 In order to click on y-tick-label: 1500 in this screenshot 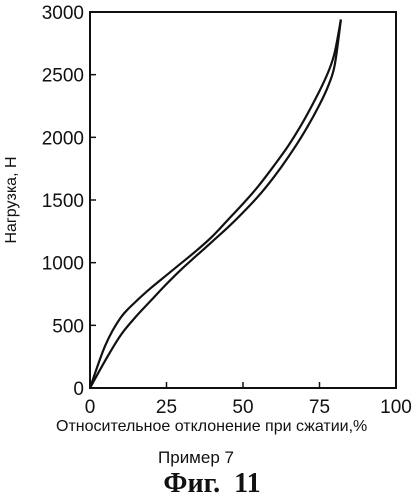, I will do `click(63, 201)`.